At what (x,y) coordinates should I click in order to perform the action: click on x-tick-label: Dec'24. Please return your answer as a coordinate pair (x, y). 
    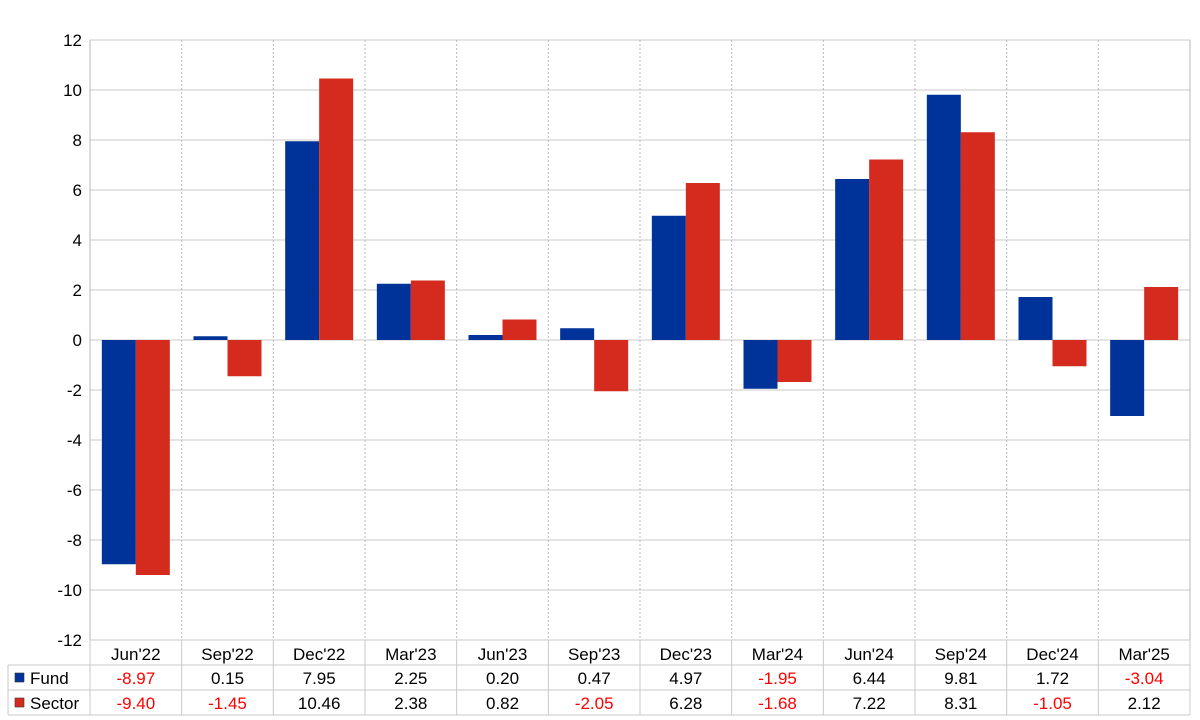
    Looking at the image, I should click on (1052, 654).